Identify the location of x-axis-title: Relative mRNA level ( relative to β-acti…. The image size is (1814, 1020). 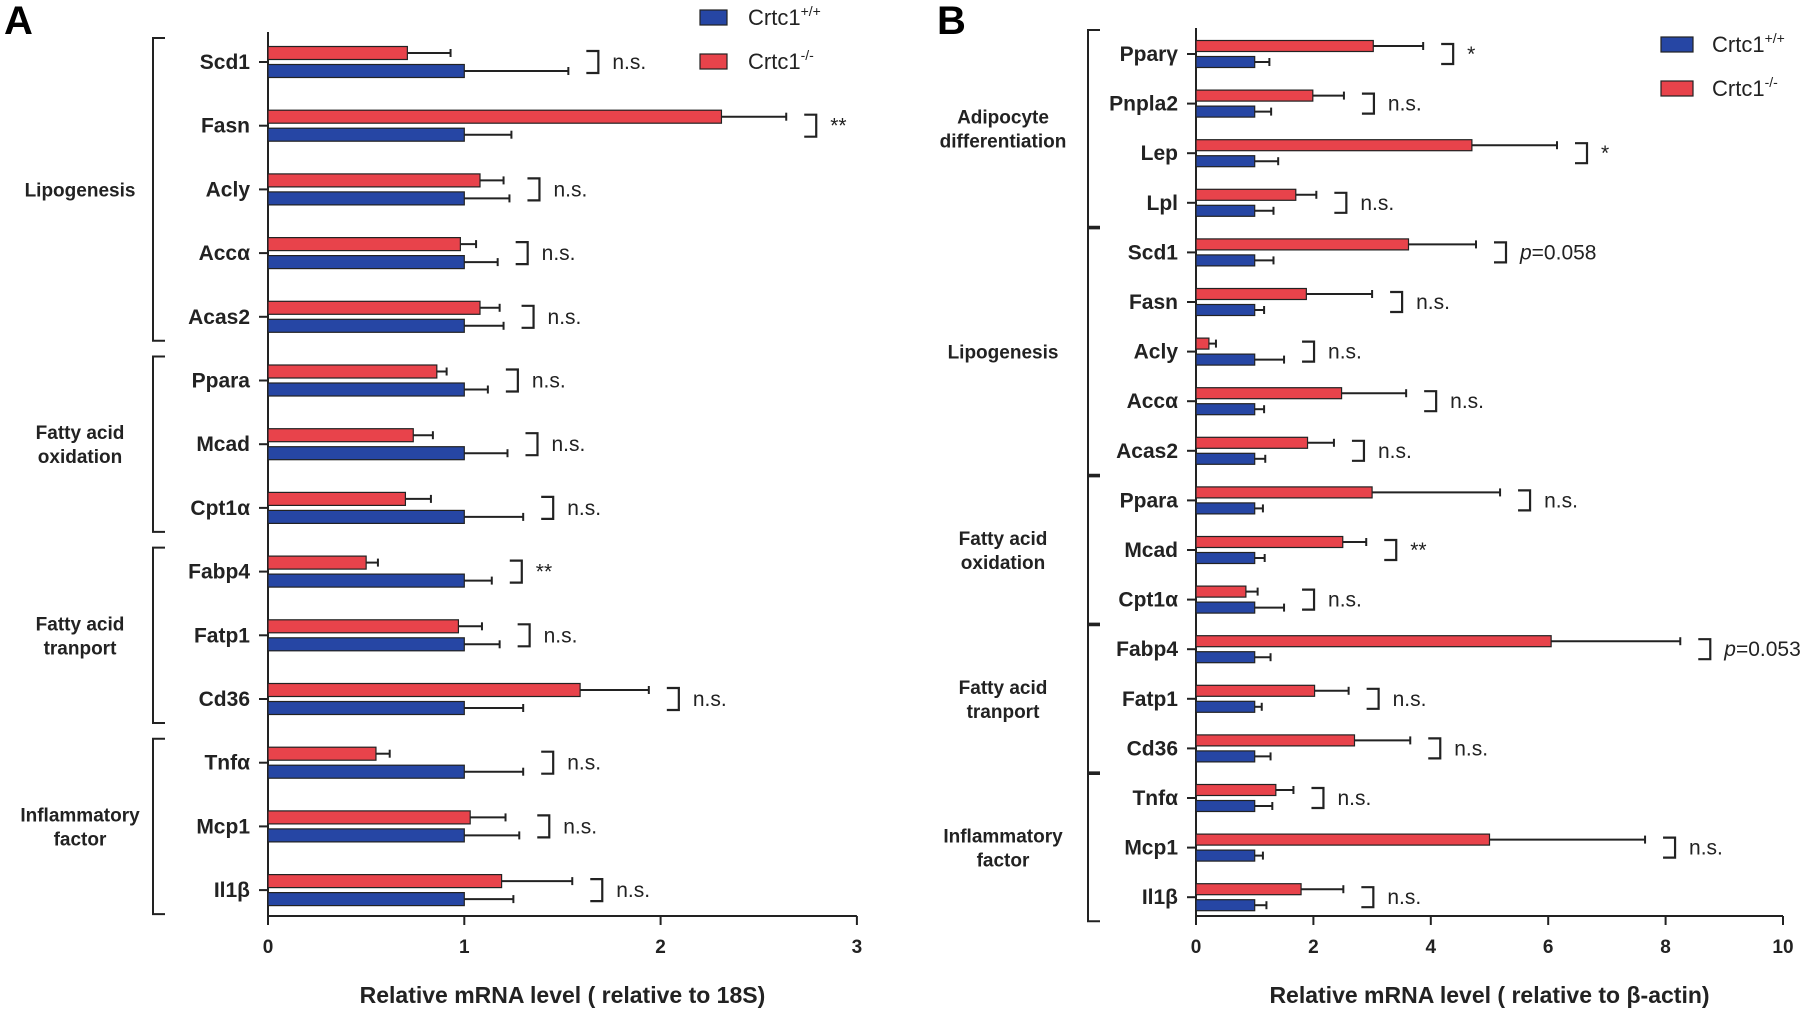
(1489, 995).